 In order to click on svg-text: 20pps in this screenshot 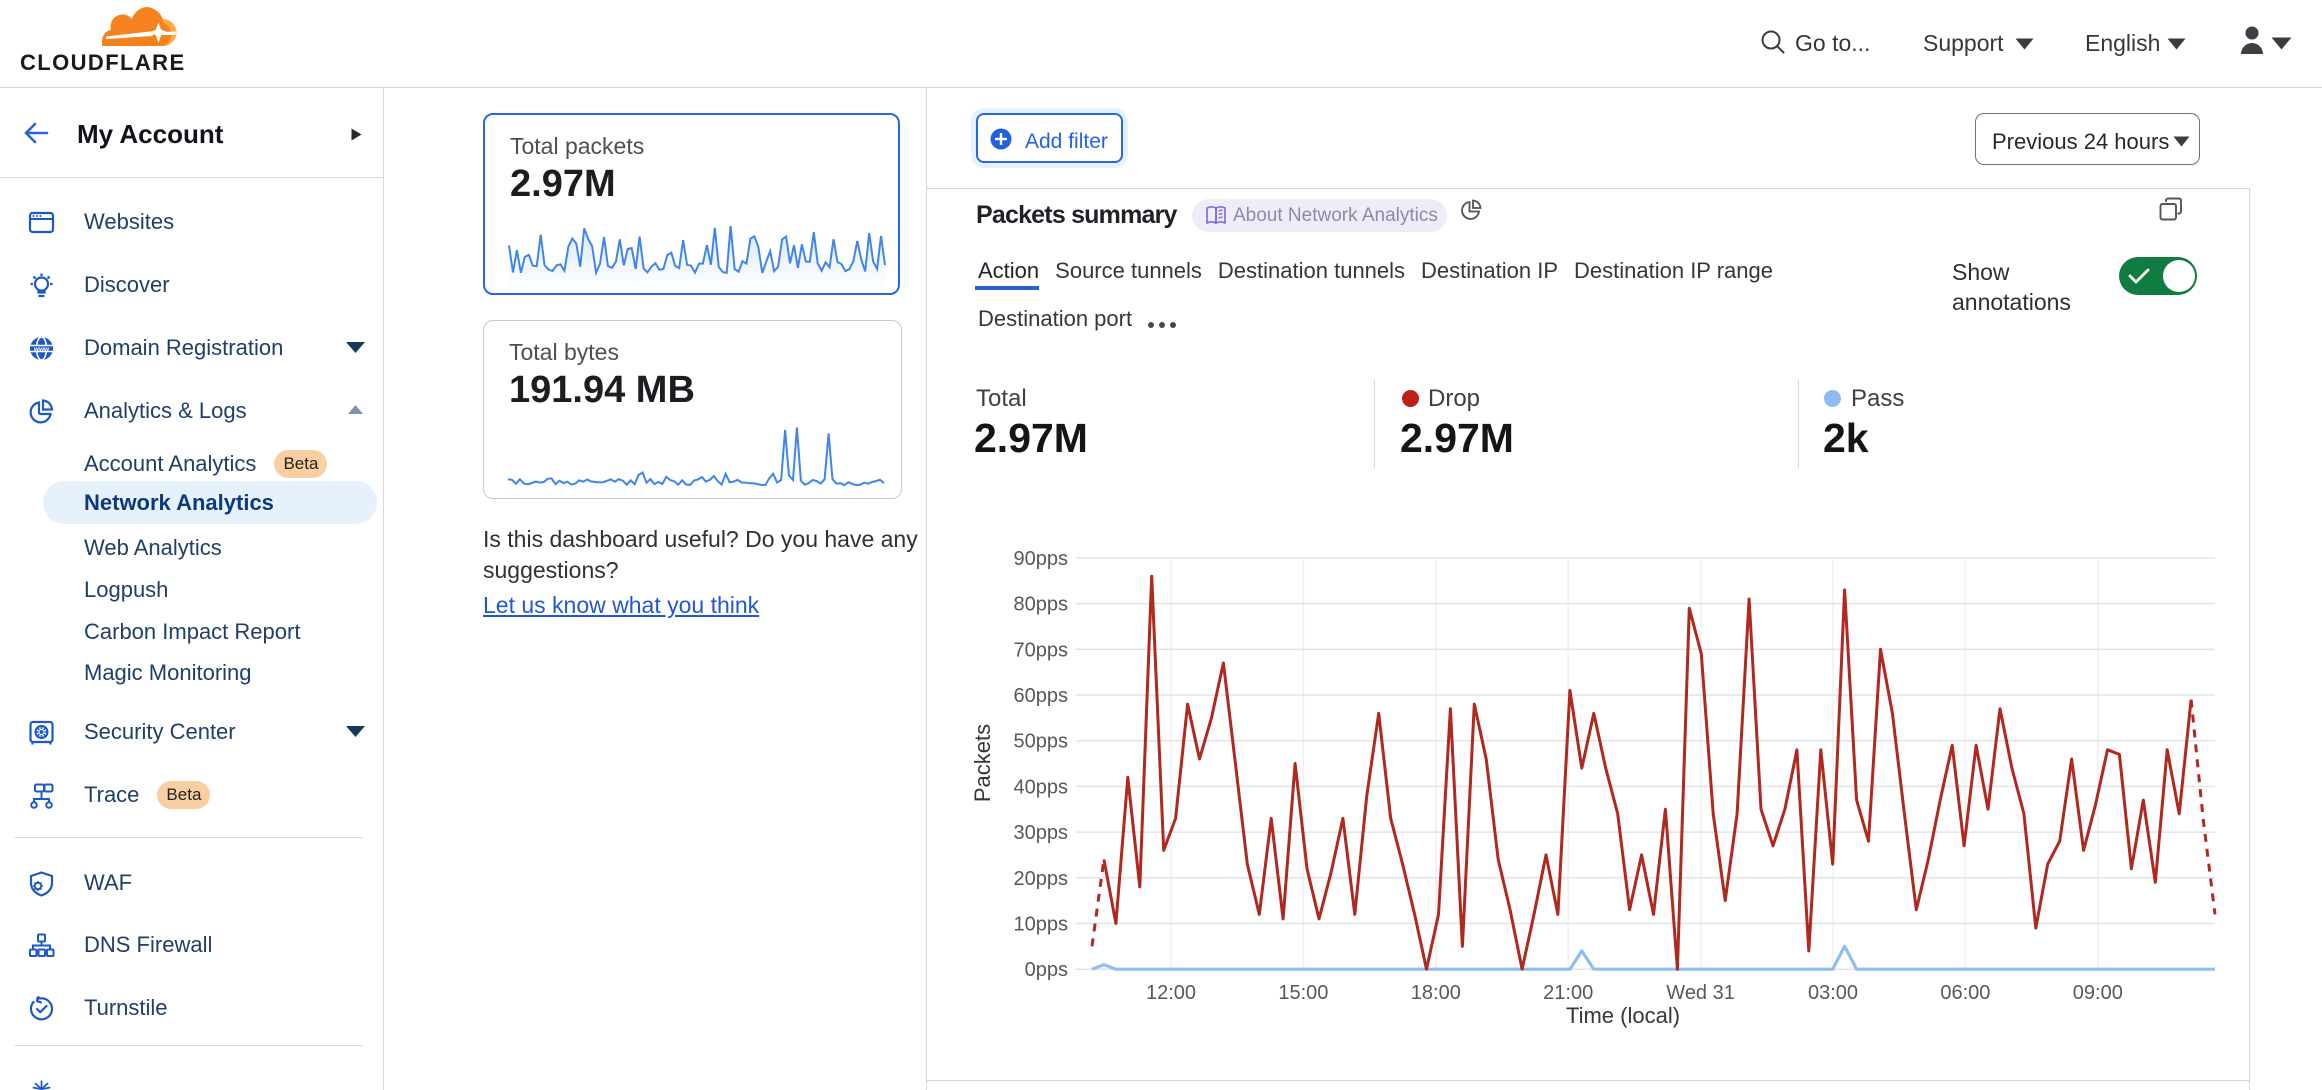, I will do `click(1041, 879)`.